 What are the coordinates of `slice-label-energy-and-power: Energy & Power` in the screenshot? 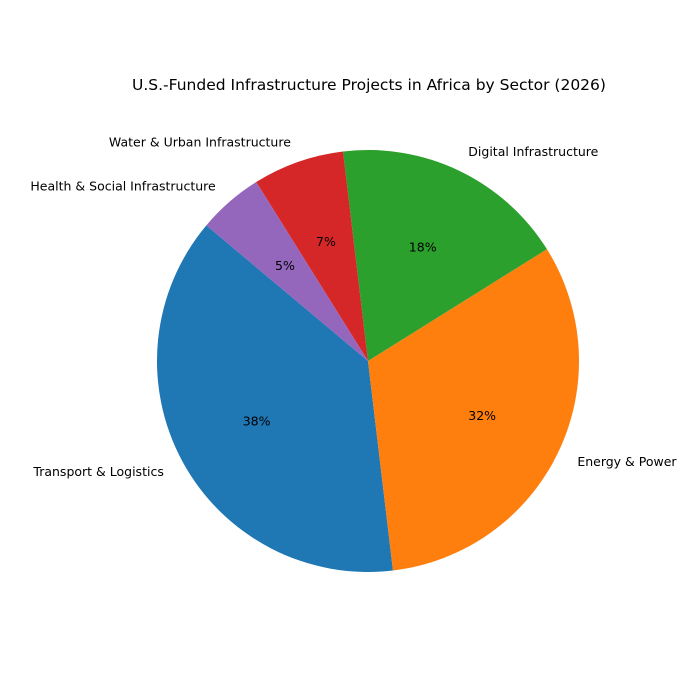 It's located at (627, 461).